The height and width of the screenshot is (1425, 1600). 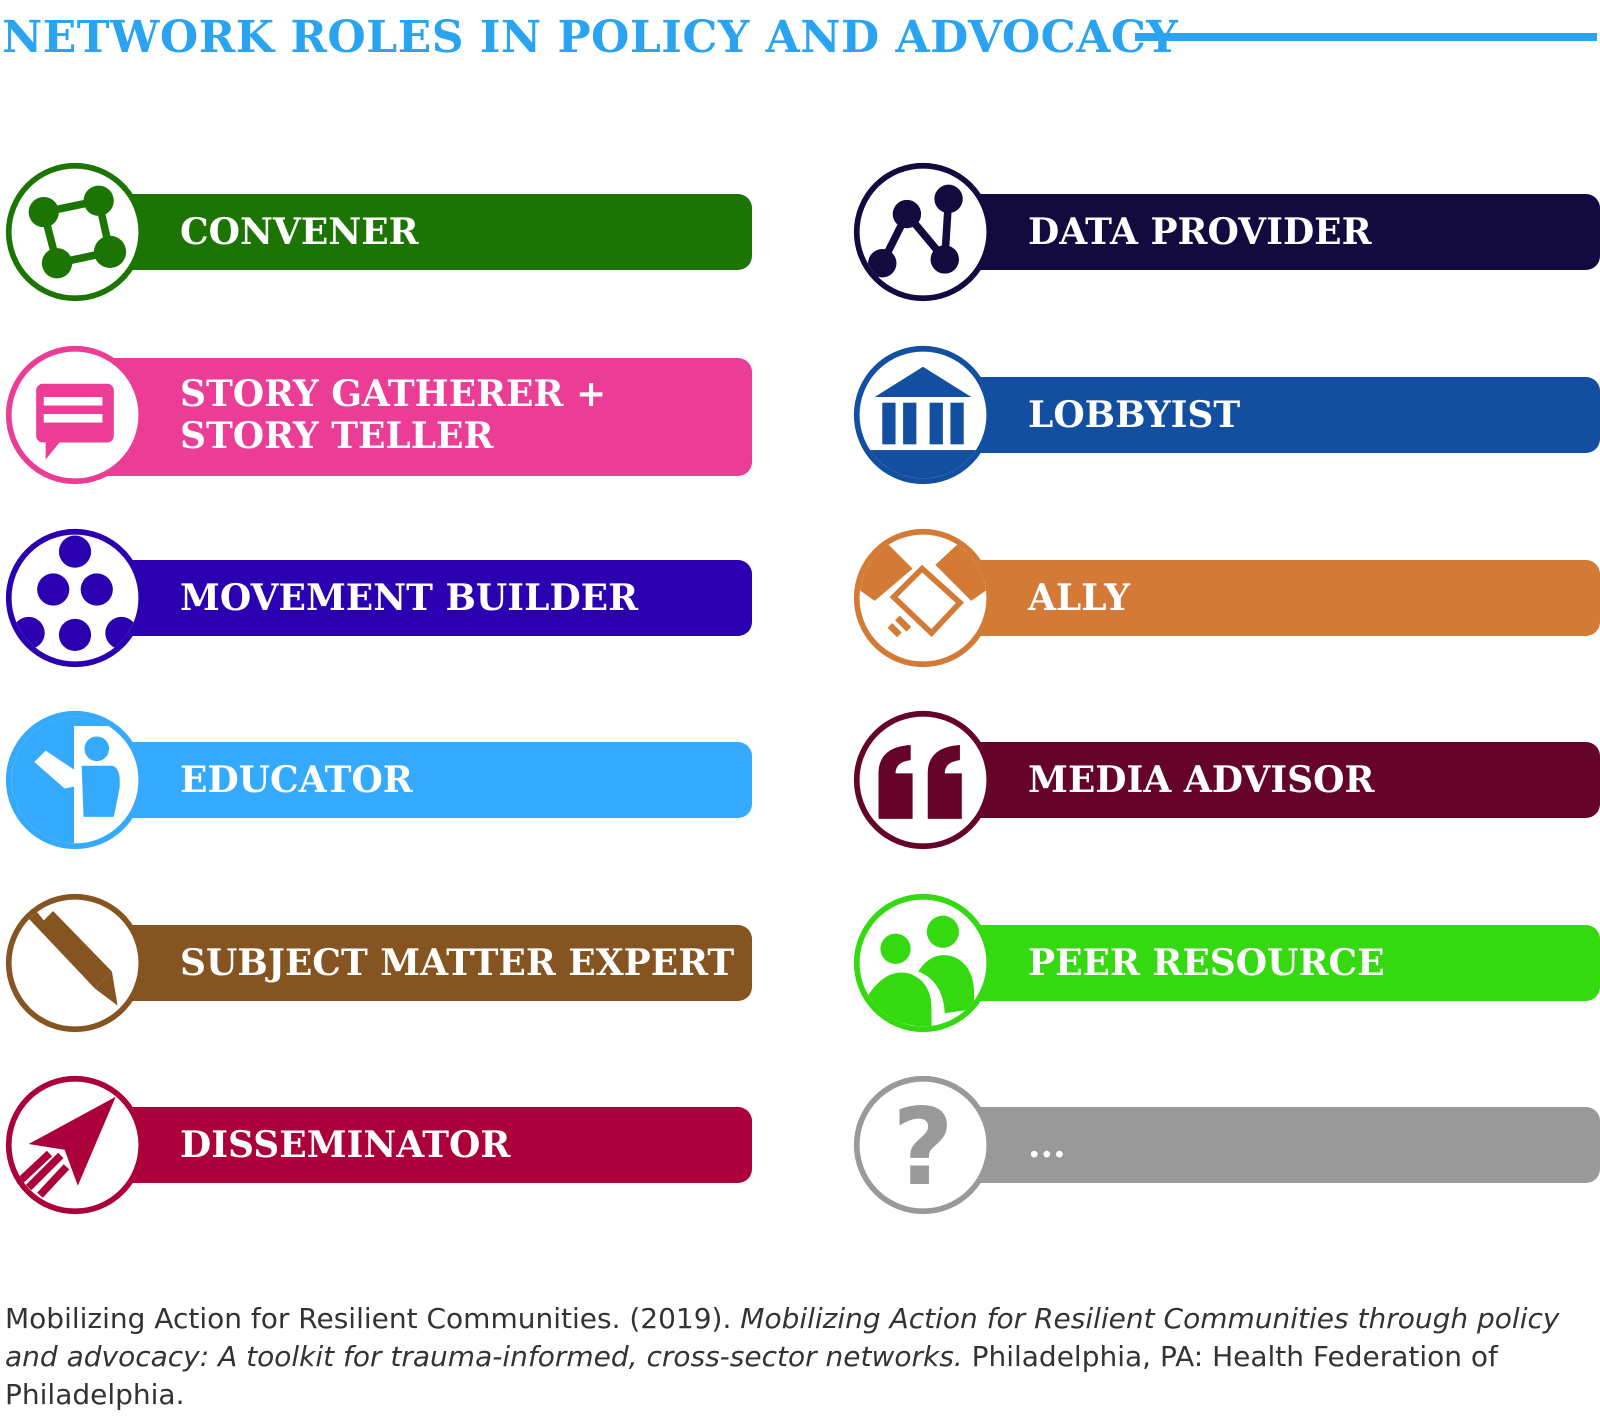 What do you see at coordinates (75, 598) in the screenshot?
I see `dots-cluster-icon` at bounding box center [75, 598].